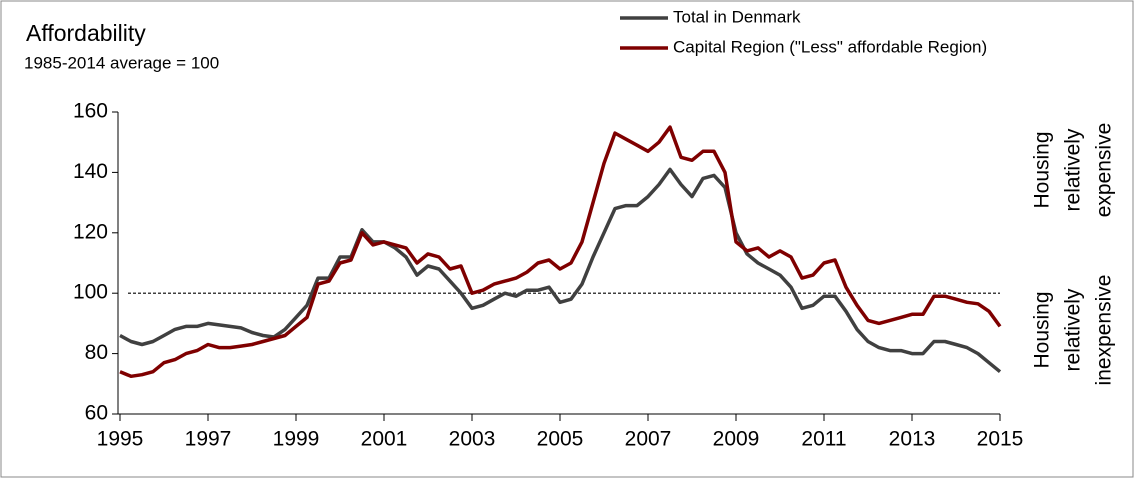  I want to click on chart-subtitle: 1985-2014 average = 100, so click(121, 62).